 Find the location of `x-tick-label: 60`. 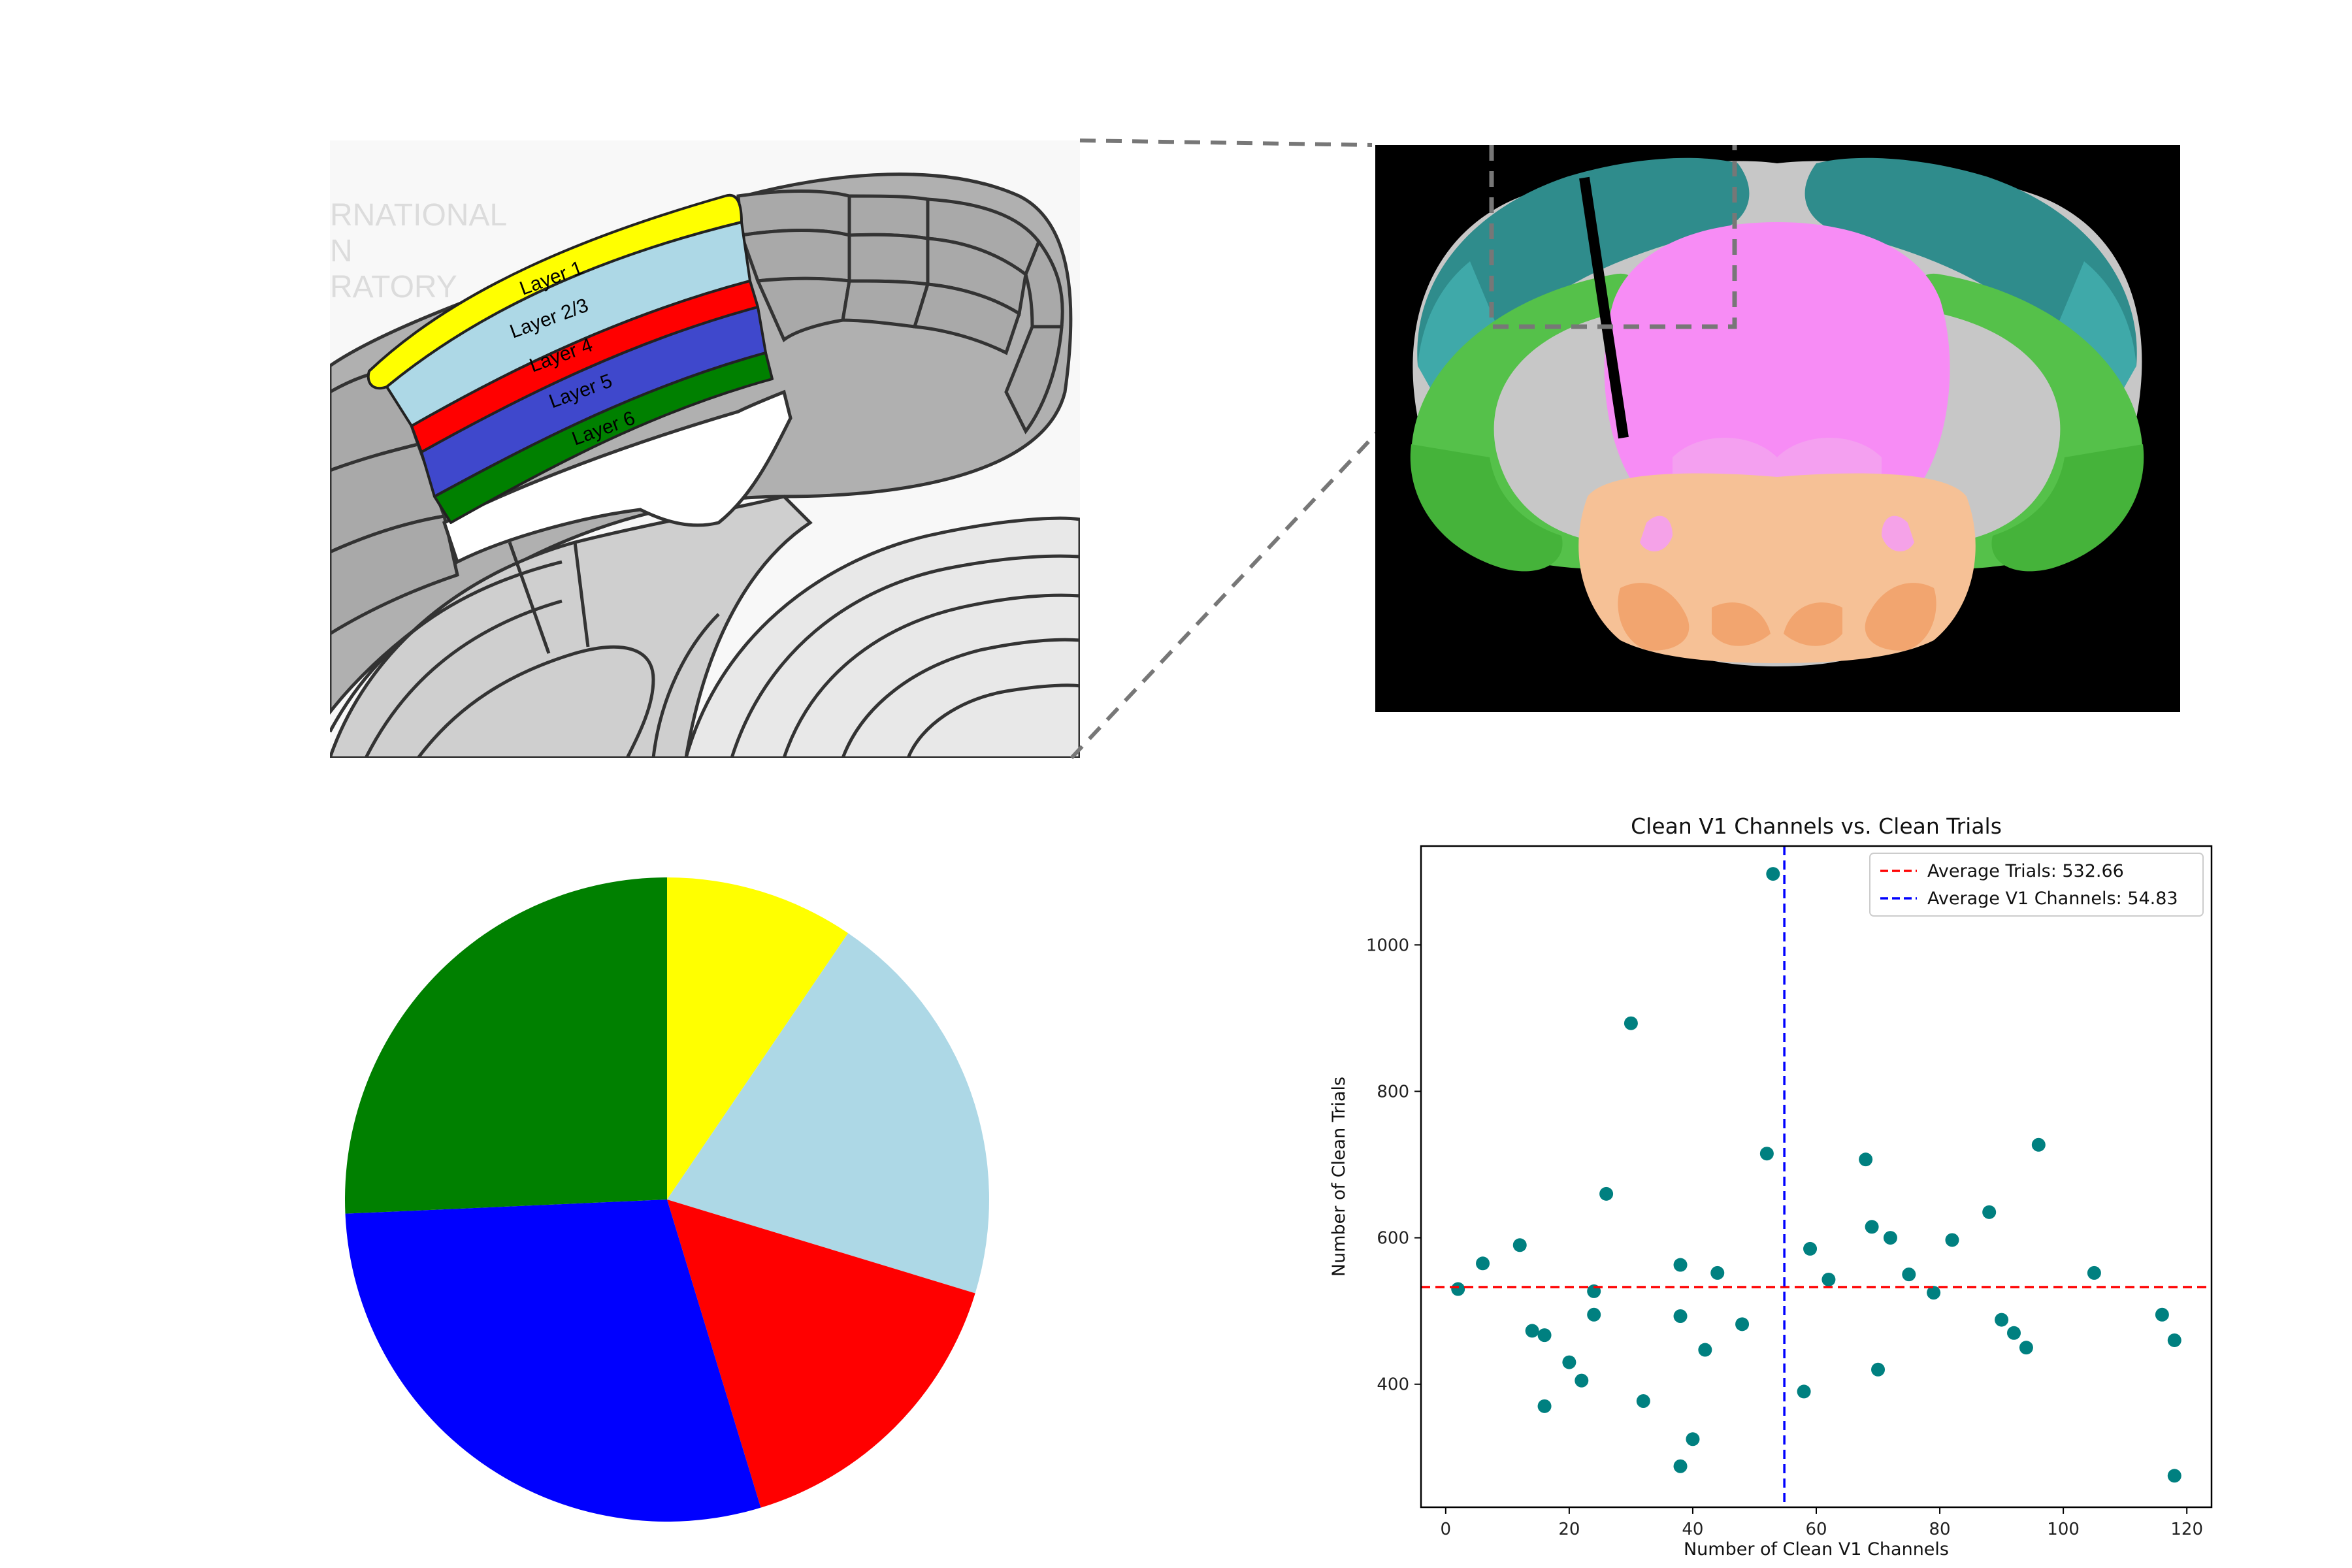

x-tick-label: 60 is located at coordinates (1816, 1529).